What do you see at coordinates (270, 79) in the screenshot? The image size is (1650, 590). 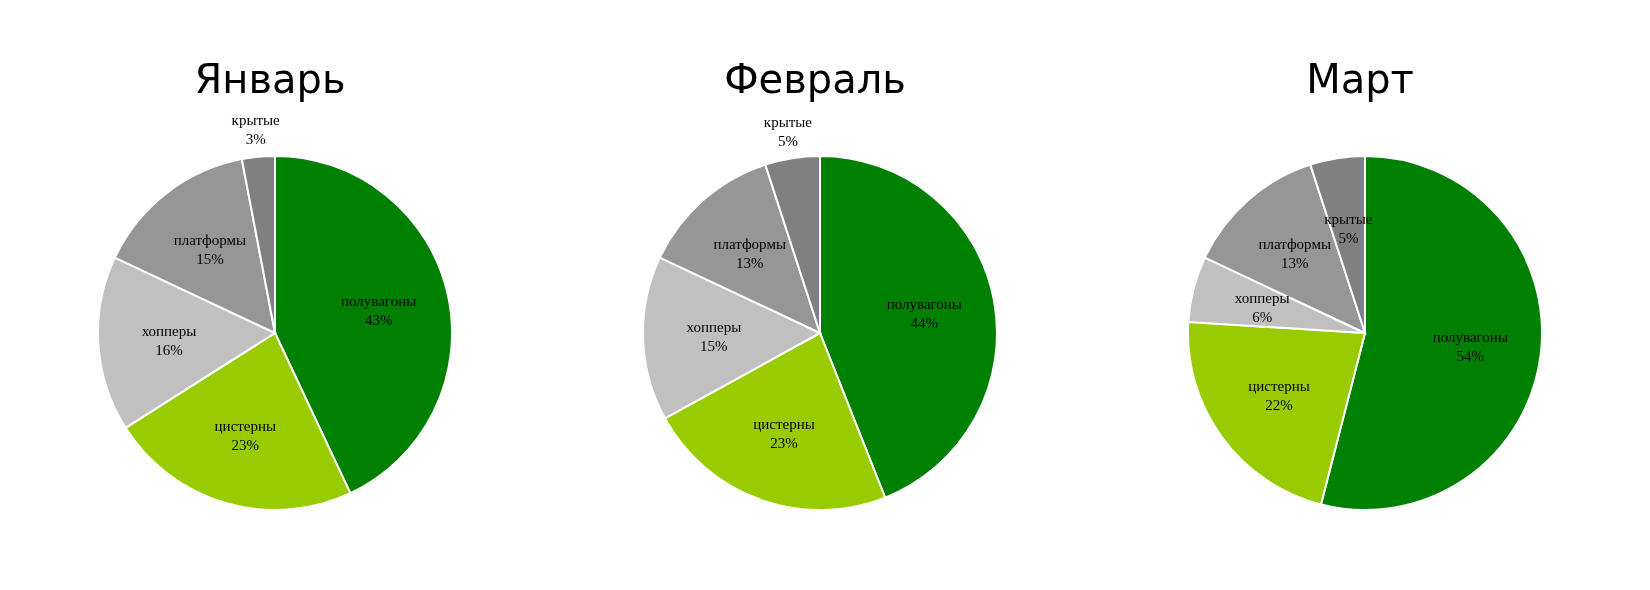 I see `chart-title: Январь` at bounding box center [270, 79].